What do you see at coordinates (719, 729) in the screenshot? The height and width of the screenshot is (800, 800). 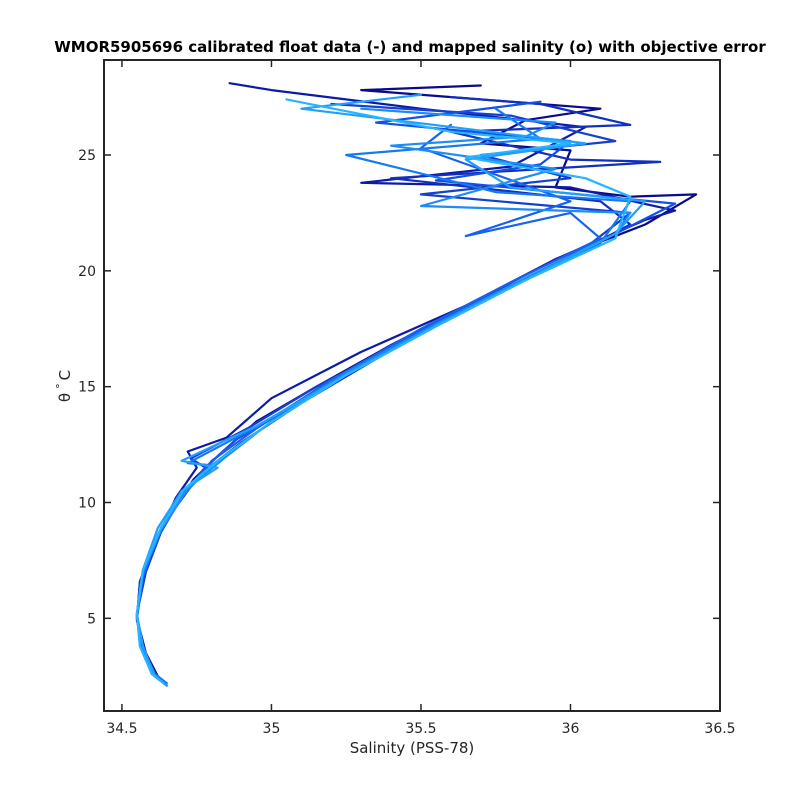 I see `x-tick-label: 36.5` at bounding box center [719, 729].